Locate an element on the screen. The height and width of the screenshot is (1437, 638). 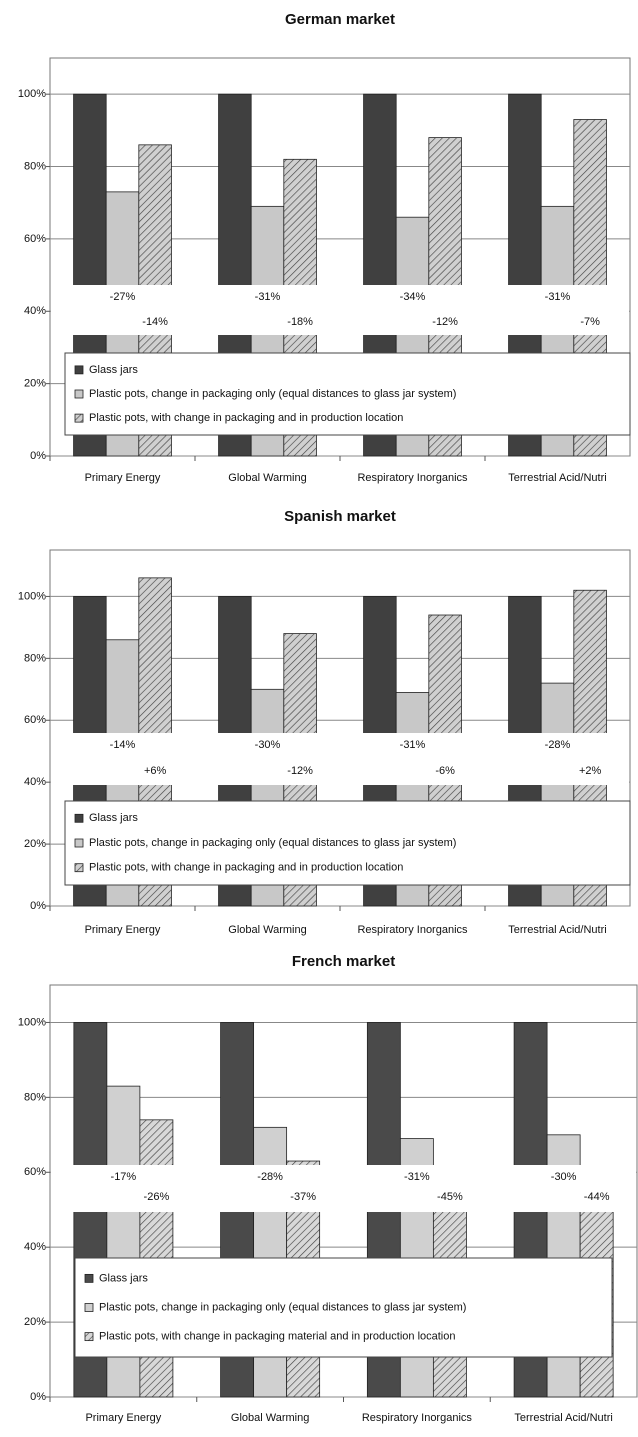
change-label: -7% is located at coordinates (590, 322).